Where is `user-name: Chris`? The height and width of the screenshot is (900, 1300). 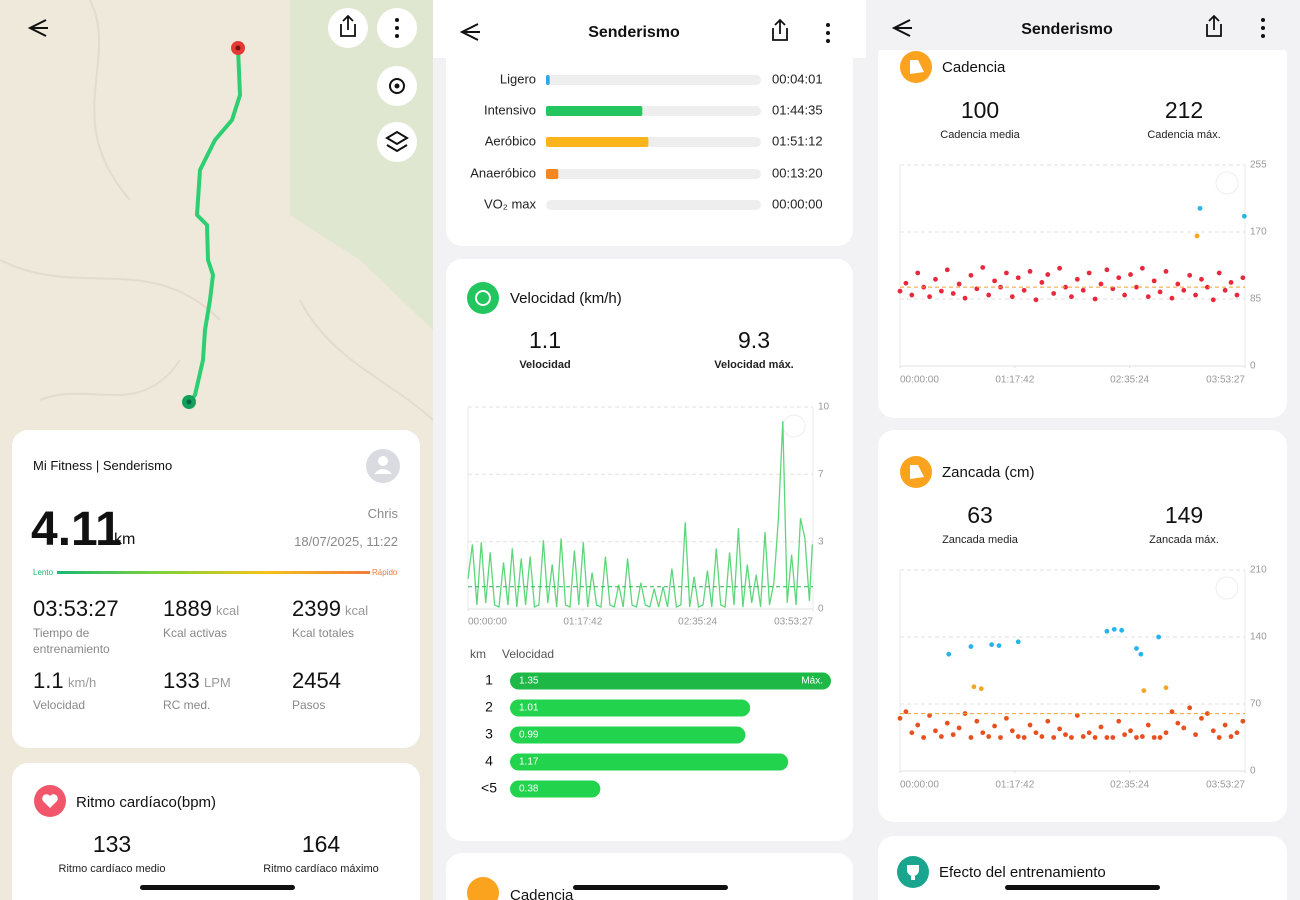
user-name: Chris is located at coordinates (382, 513).